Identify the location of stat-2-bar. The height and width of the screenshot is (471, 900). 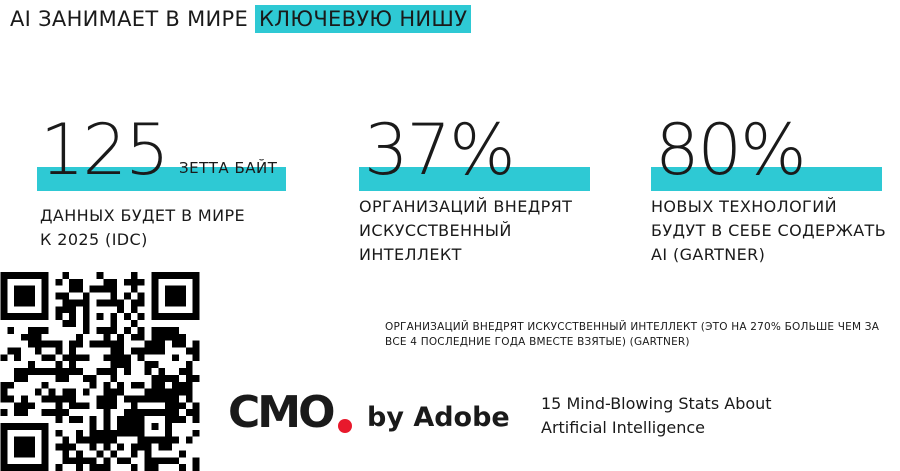
(474, 179).